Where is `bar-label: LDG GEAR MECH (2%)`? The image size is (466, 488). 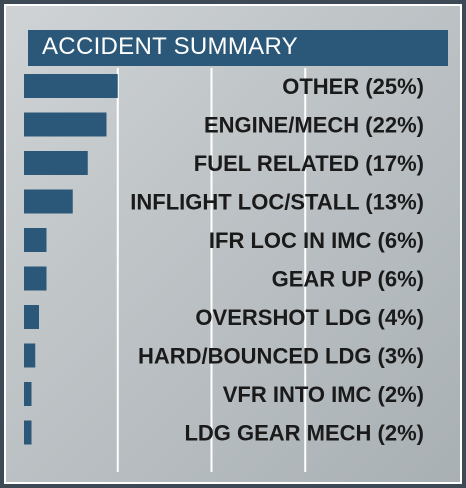
bar-label: LDG GEAR MECH (2%) is located at coordinates (304, 433).